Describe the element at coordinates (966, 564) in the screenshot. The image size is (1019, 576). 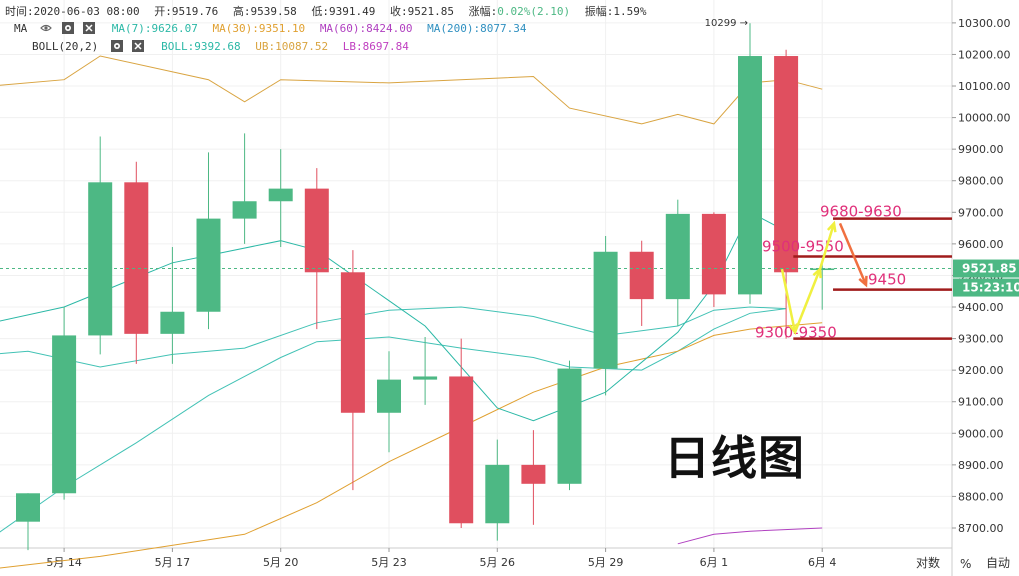
I see `percent-scale-button: %` at that location.